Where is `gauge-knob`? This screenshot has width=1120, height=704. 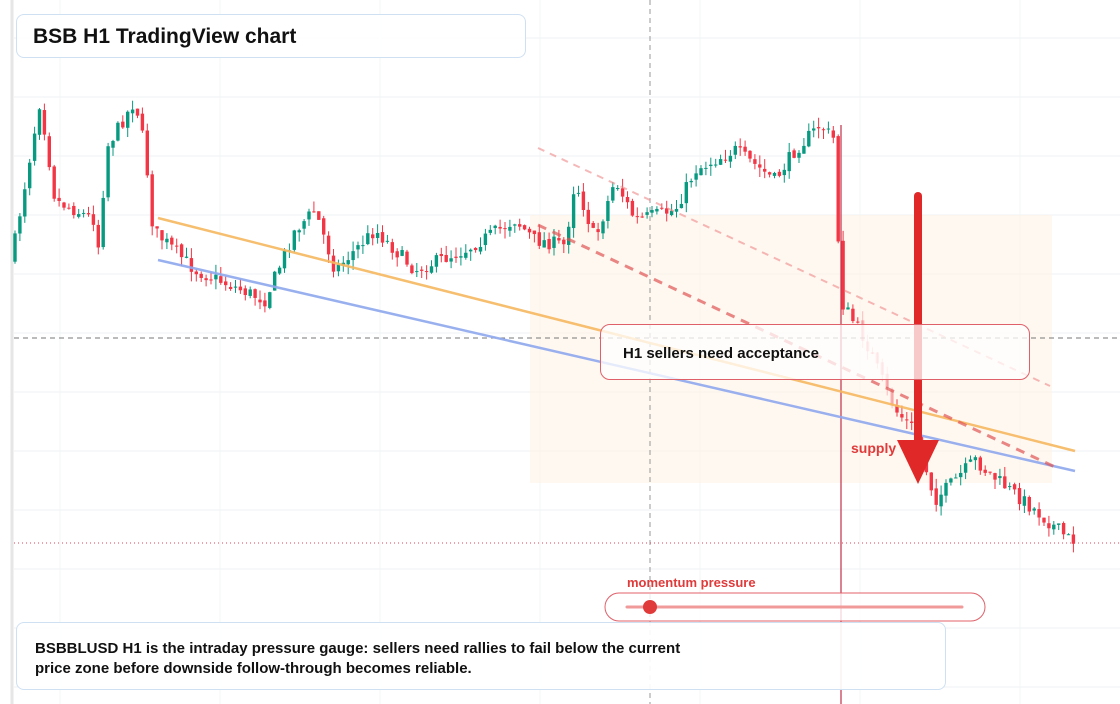
gauge-knob is located at coordinates (650, 607).